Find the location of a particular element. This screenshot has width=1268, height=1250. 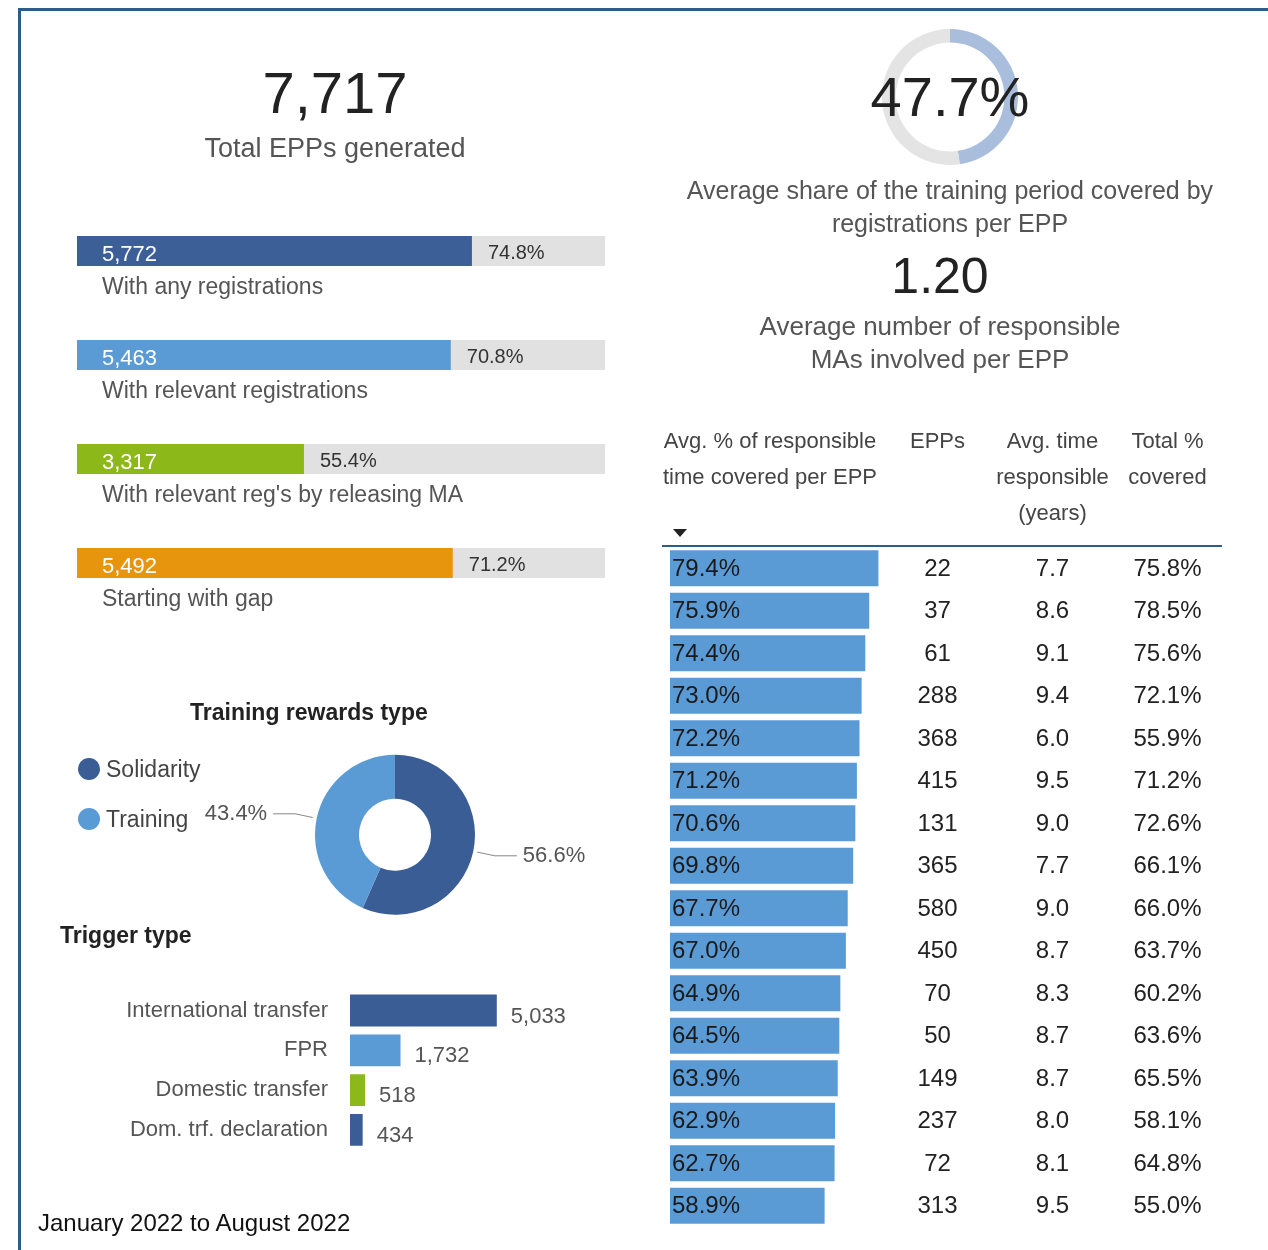

data-label: 368 is located at coordinates (937, 737).